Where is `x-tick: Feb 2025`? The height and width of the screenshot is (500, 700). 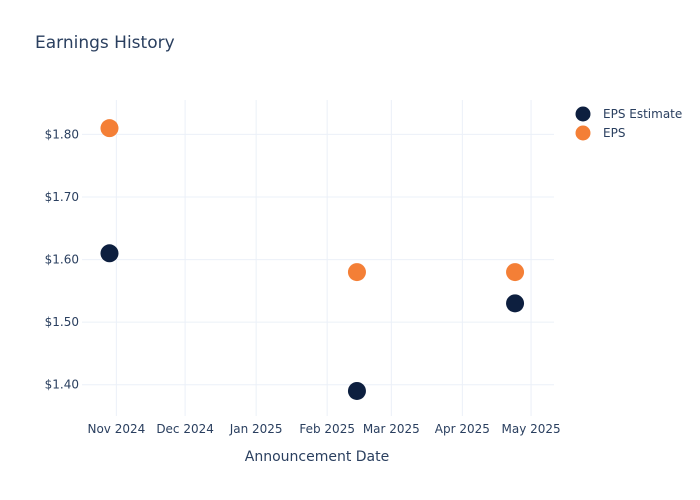 x-tick: Feb 2025 is located at coordinates (327, 429).